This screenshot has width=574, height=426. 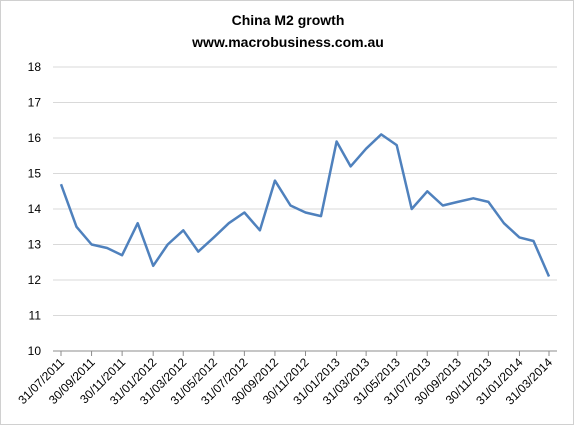 I want to click on y-tick-label: 11, so click(x=35, y=316).